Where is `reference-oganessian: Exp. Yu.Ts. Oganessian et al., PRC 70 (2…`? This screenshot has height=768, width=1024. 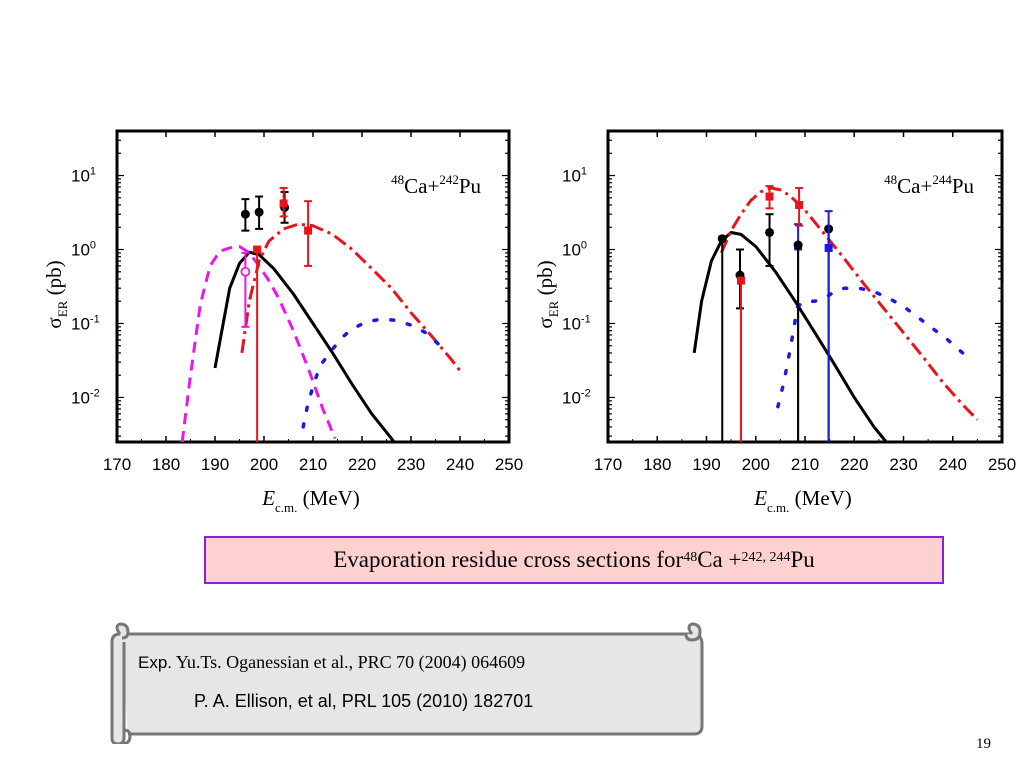 reference-oganessian: Exp. Yu.Ts. Oganessian et al., PRC 70 (2… is located at coordinates (331, 662).